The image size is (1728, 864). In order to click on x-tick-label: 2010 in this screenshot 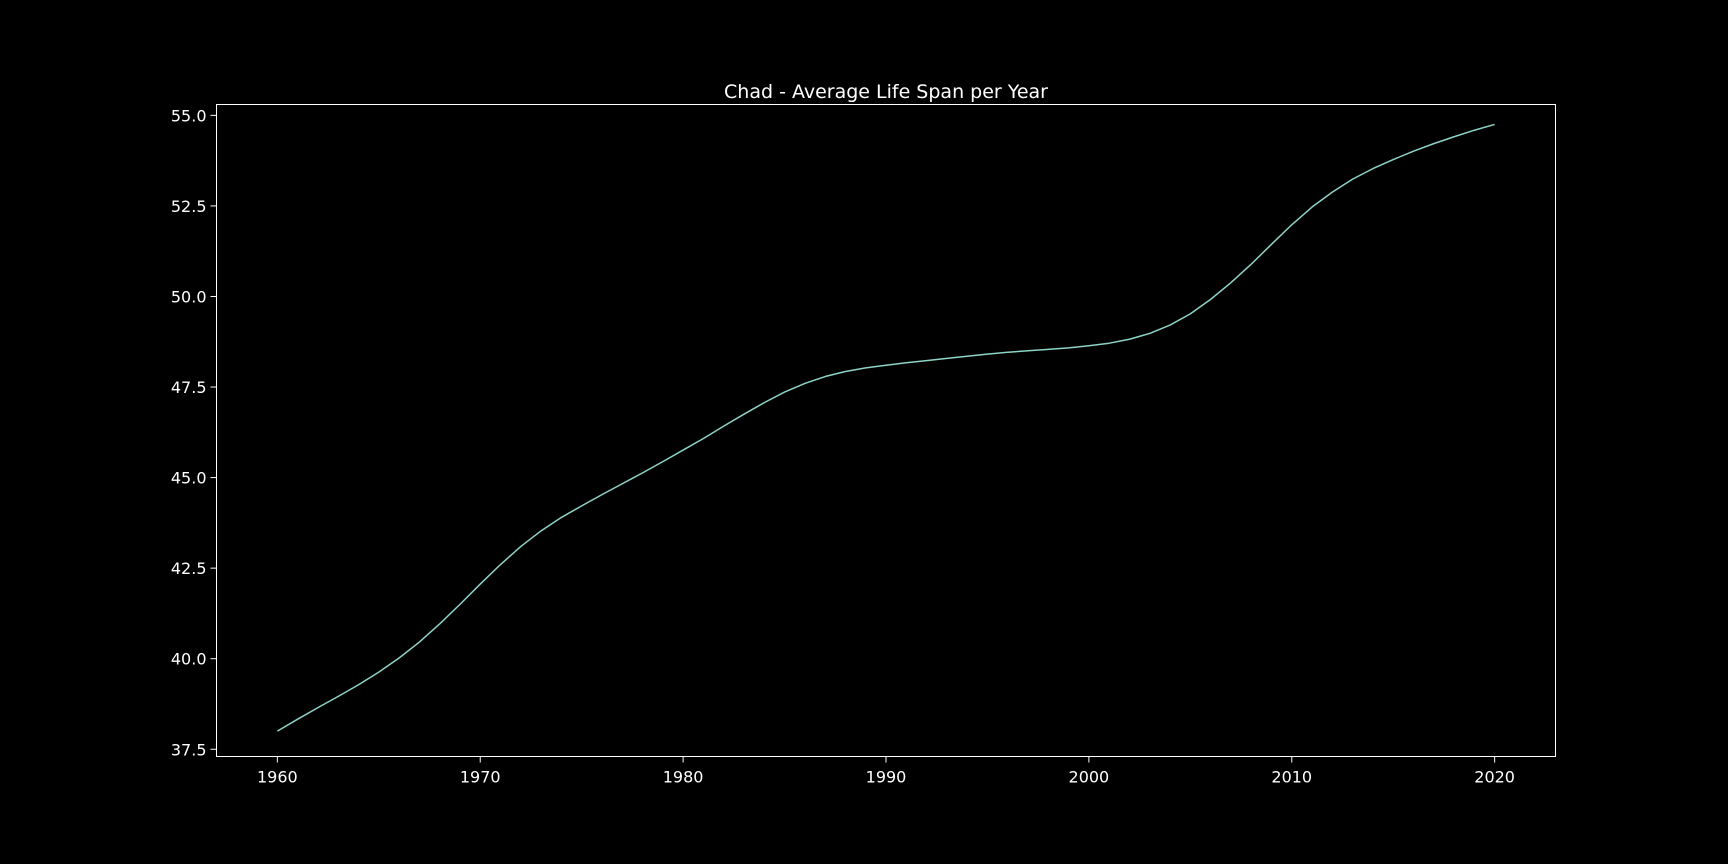, I will do `click(1291, 777)`.